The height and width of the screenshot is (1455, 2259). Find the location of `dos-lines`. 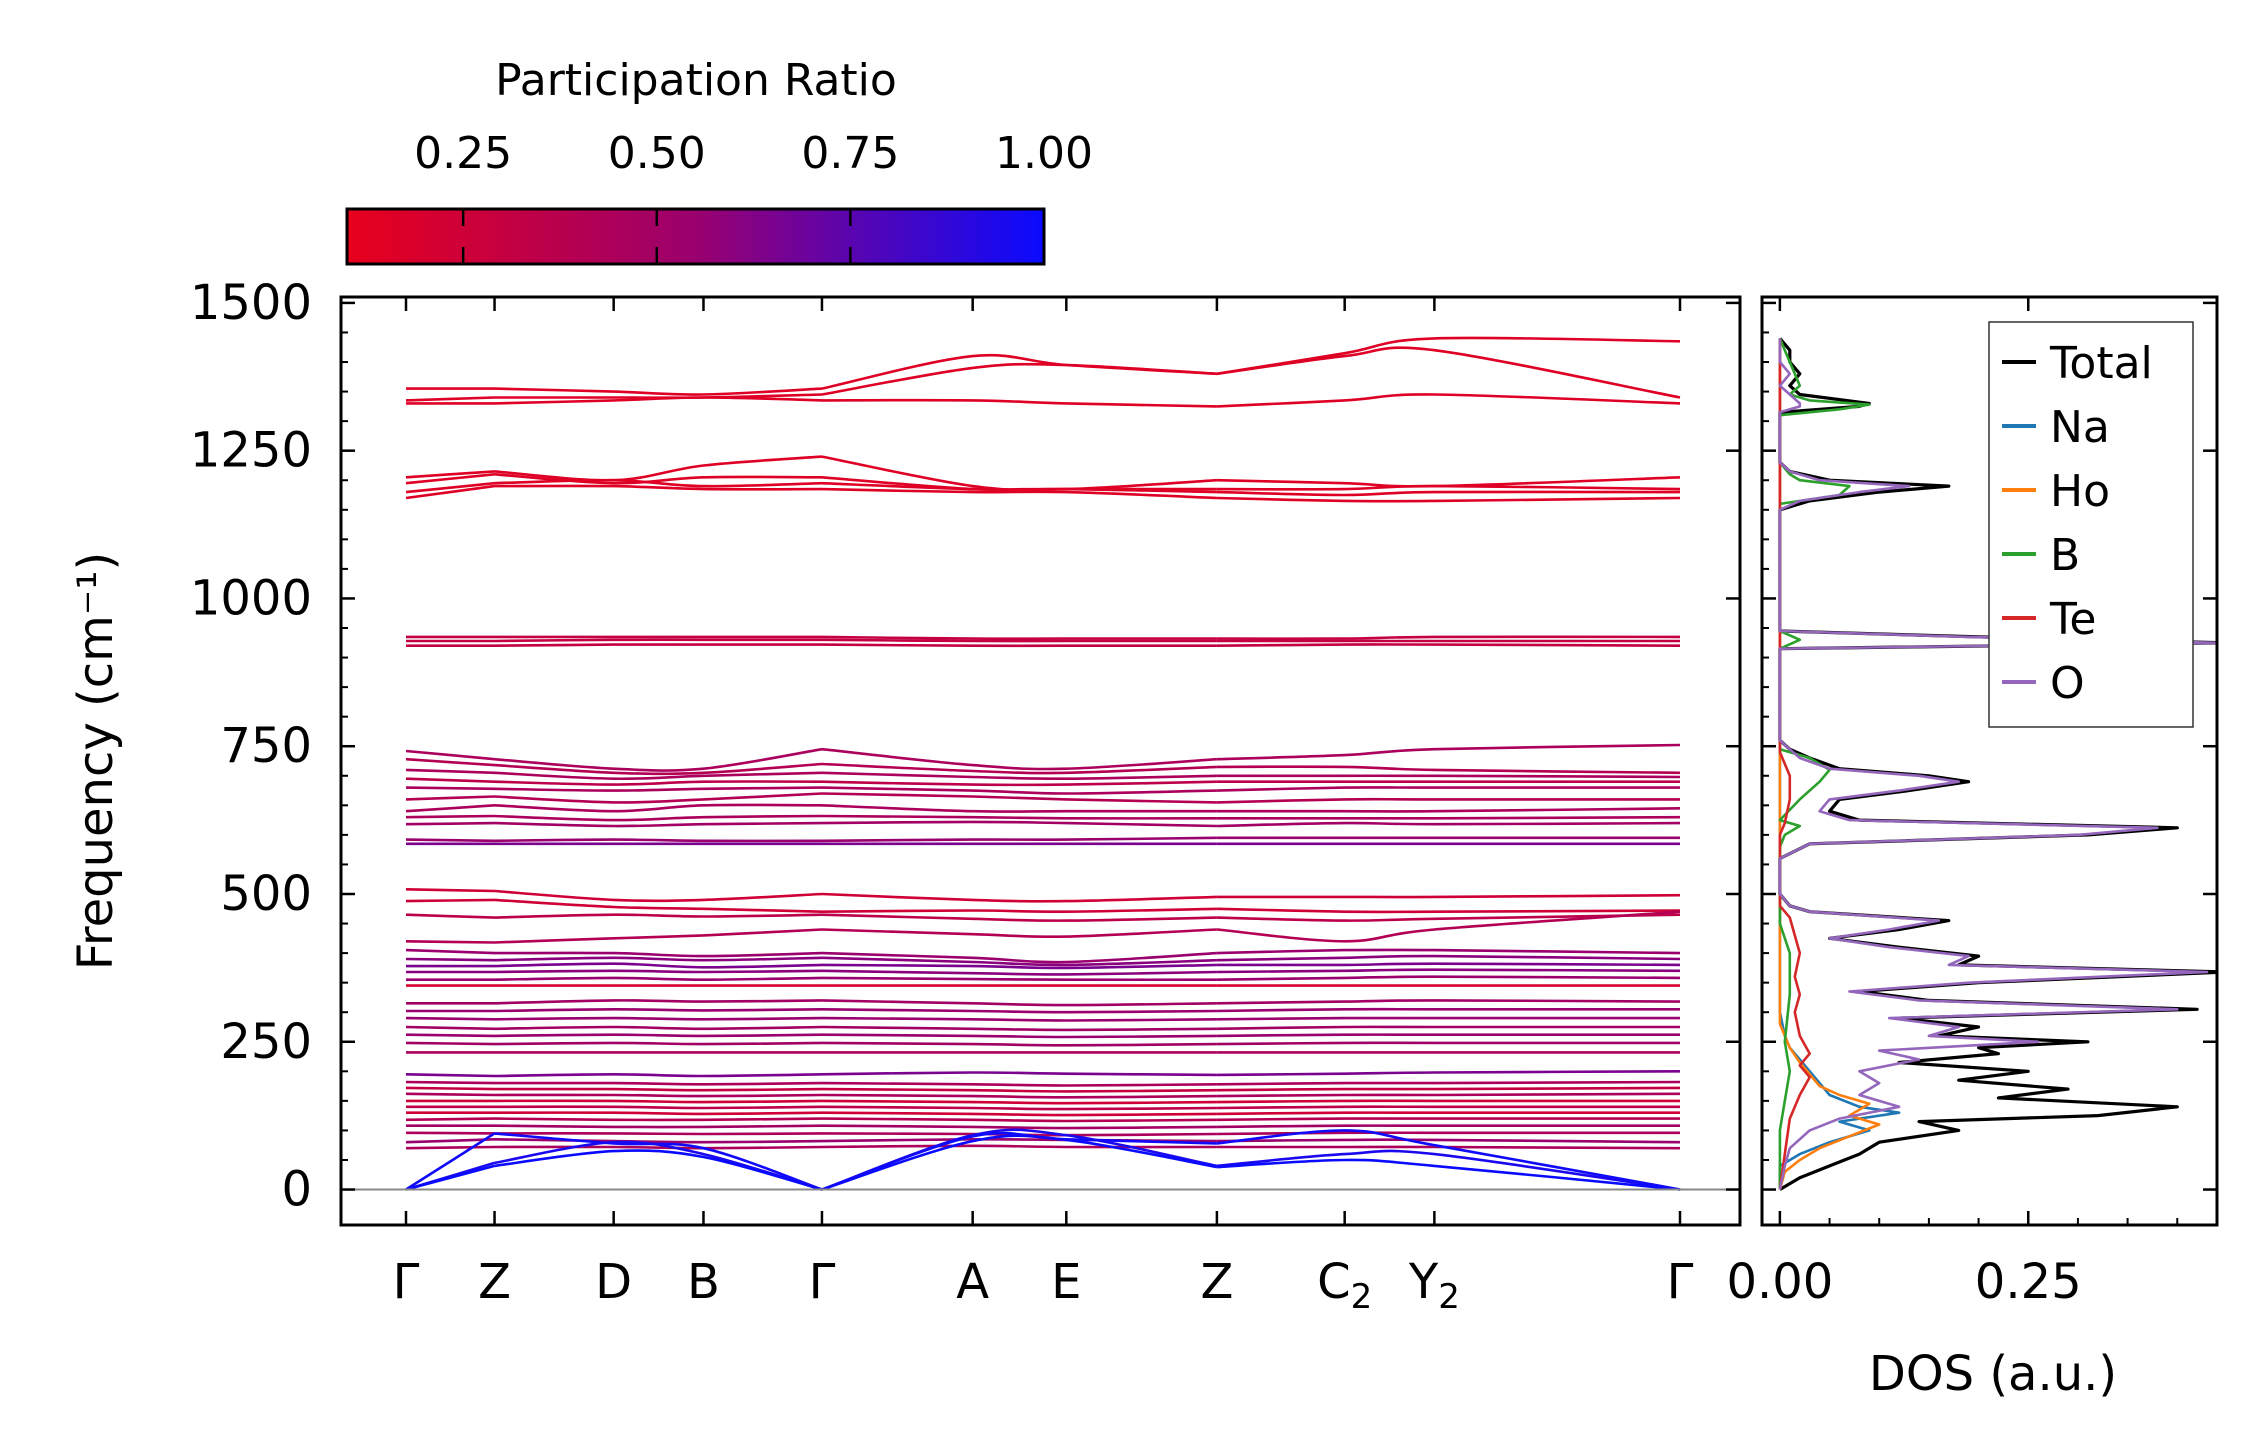

dos-lines is located at coordinates (1997, 764).